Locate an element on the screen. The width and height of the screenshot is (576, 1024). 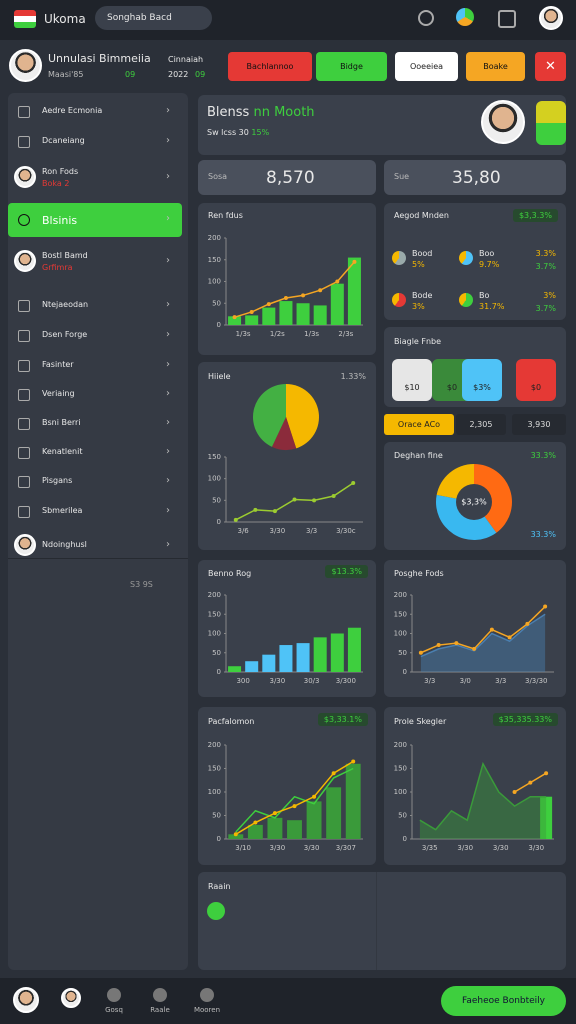
chart: $3,3% is located at coordinates (474, 502).